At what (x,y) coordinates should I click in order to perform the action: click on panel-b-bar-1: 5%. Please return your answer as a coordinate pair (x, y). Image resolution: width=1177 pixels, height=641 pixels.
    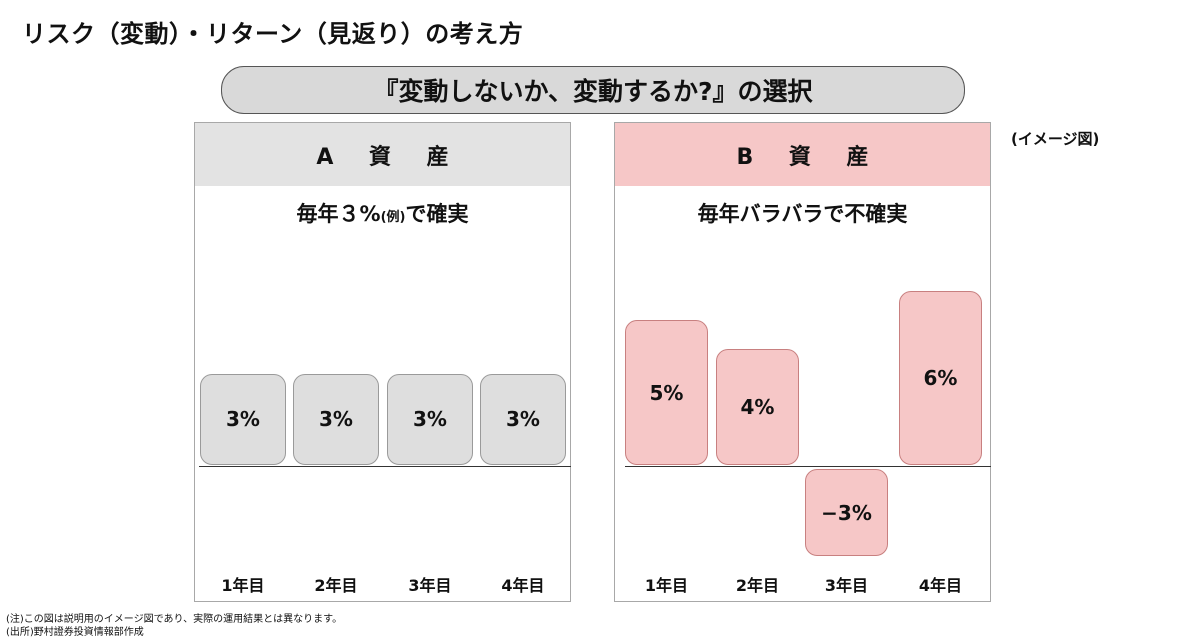
    Looking at the image, I should click on (666, 392).